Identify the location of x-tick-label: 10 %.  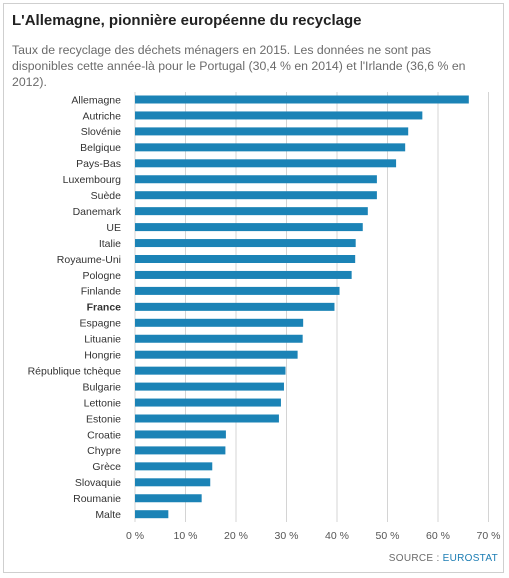
(186, 536).